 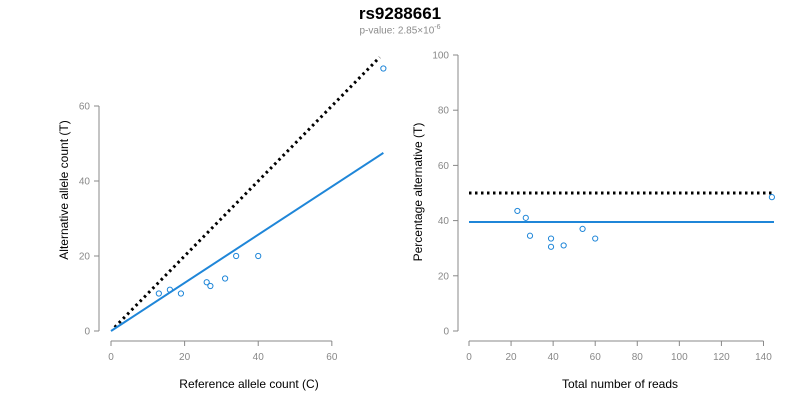 I want to click on y-axis-label: Percentage alternative (T), so click(x=418, y=192).